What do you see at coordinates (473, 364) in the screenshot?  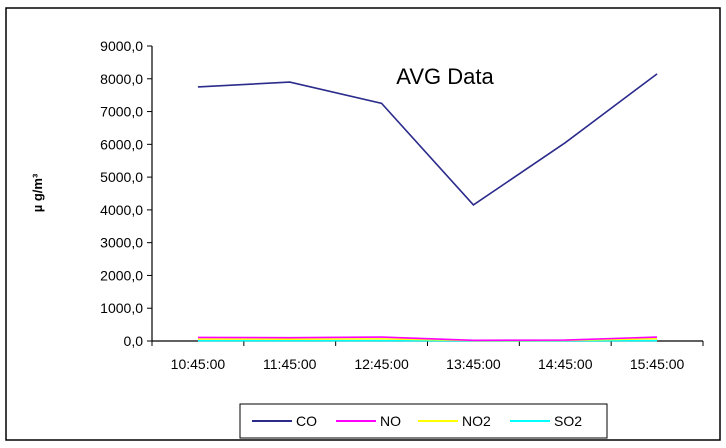 I see `x-tick-label: 13:45:00` at bounding box center [473, 364].